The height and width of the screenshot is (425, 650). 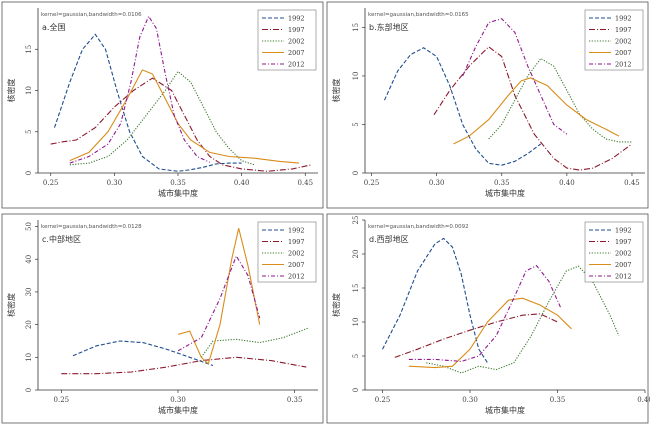 I want to click on y-tick-label: 30, so click(x=29, y=291).